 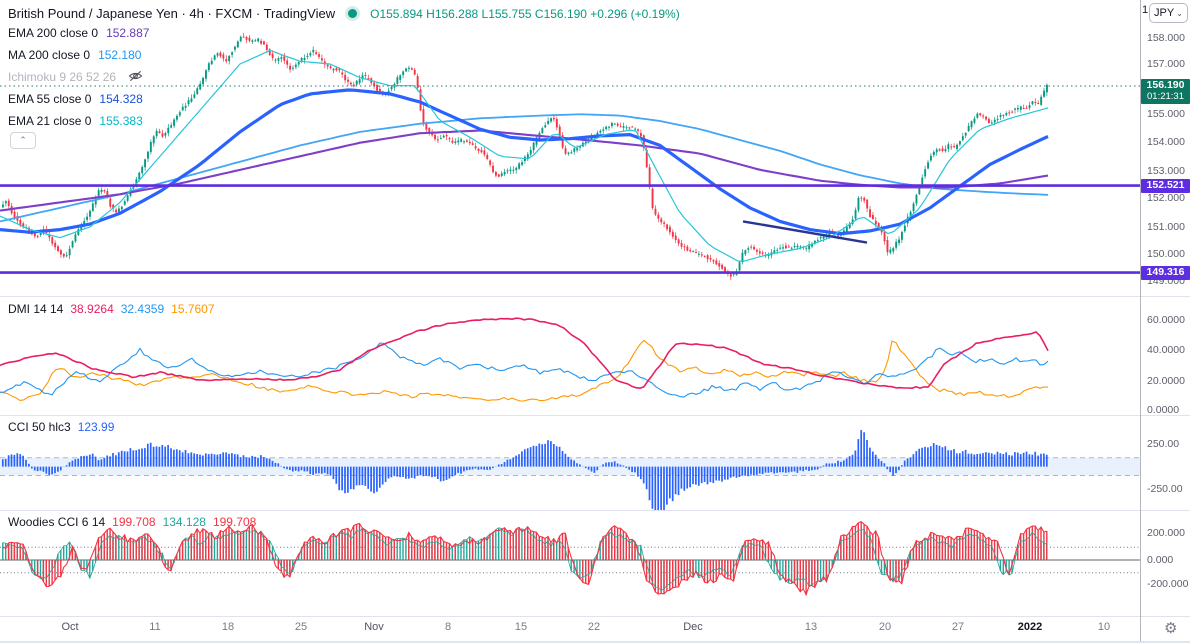 I want to click on time-label-oct: Oct, so click(x=70, y=627).